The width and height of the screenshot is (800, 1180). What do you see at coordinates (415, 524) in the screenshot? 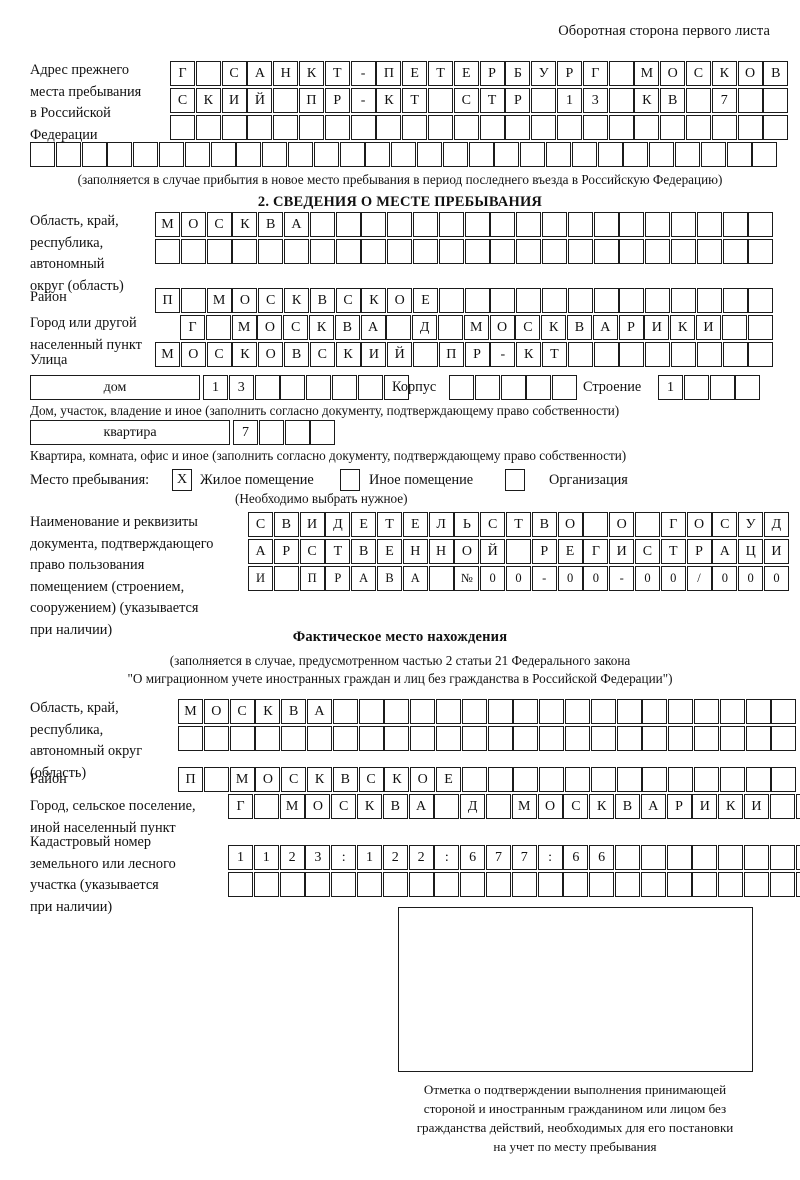
I see `char-cell: Е` at bounding box center [415, 524].